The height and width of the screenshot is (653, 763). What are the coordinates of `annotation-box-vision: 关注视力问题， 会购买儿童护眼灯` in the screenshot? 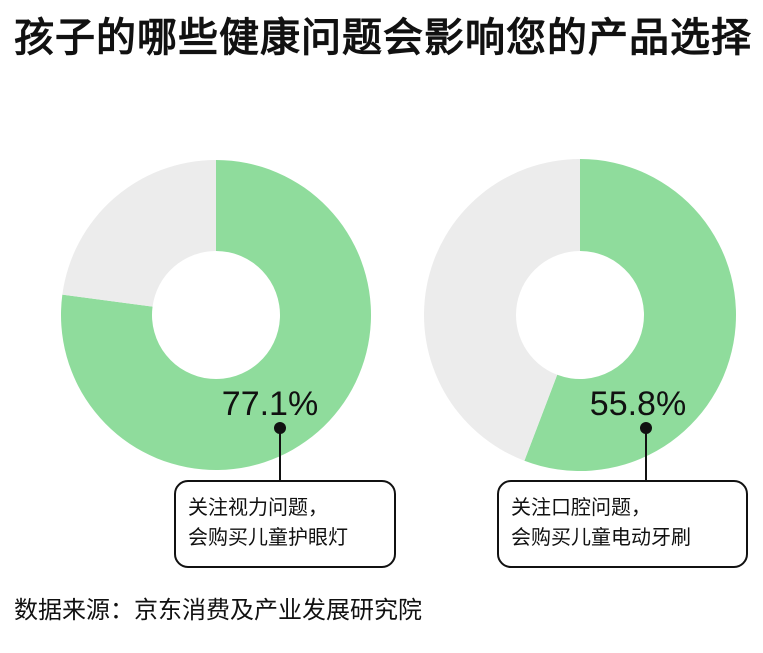 It's located at (285, 524).